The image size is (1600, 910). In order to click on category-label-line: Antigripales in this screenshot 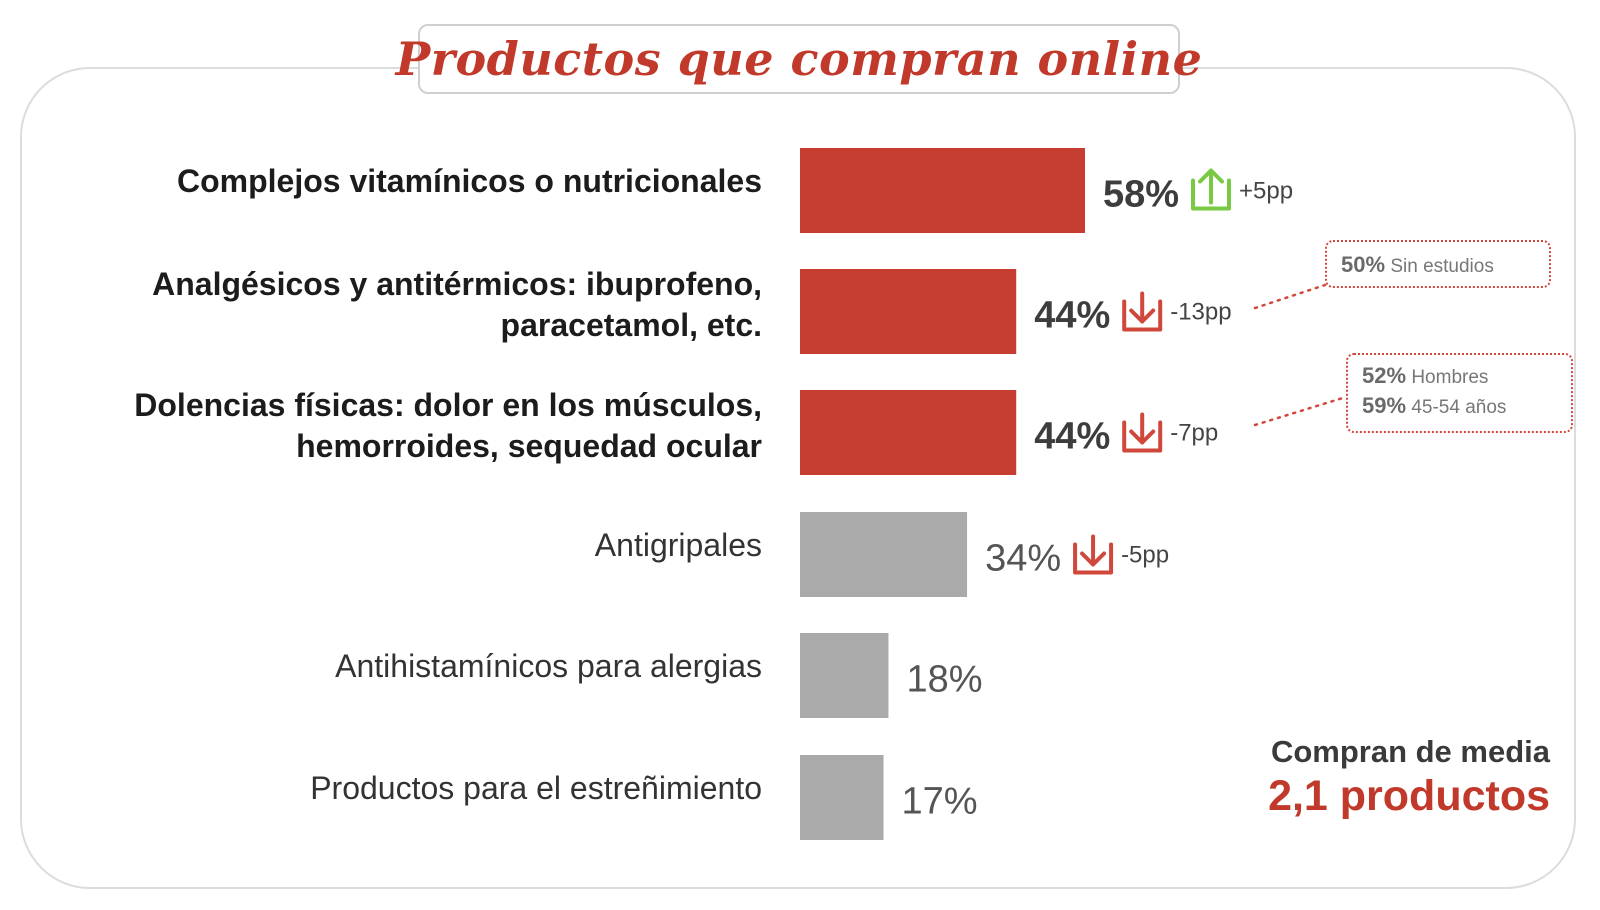, I will do `click(678, 545)`.